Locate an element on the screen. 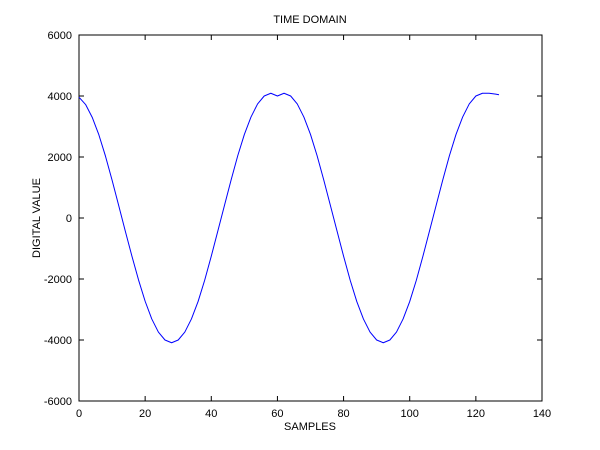 The image size is (600, 450). y-tick-label: 4000 is located at coordinates (60, 97).